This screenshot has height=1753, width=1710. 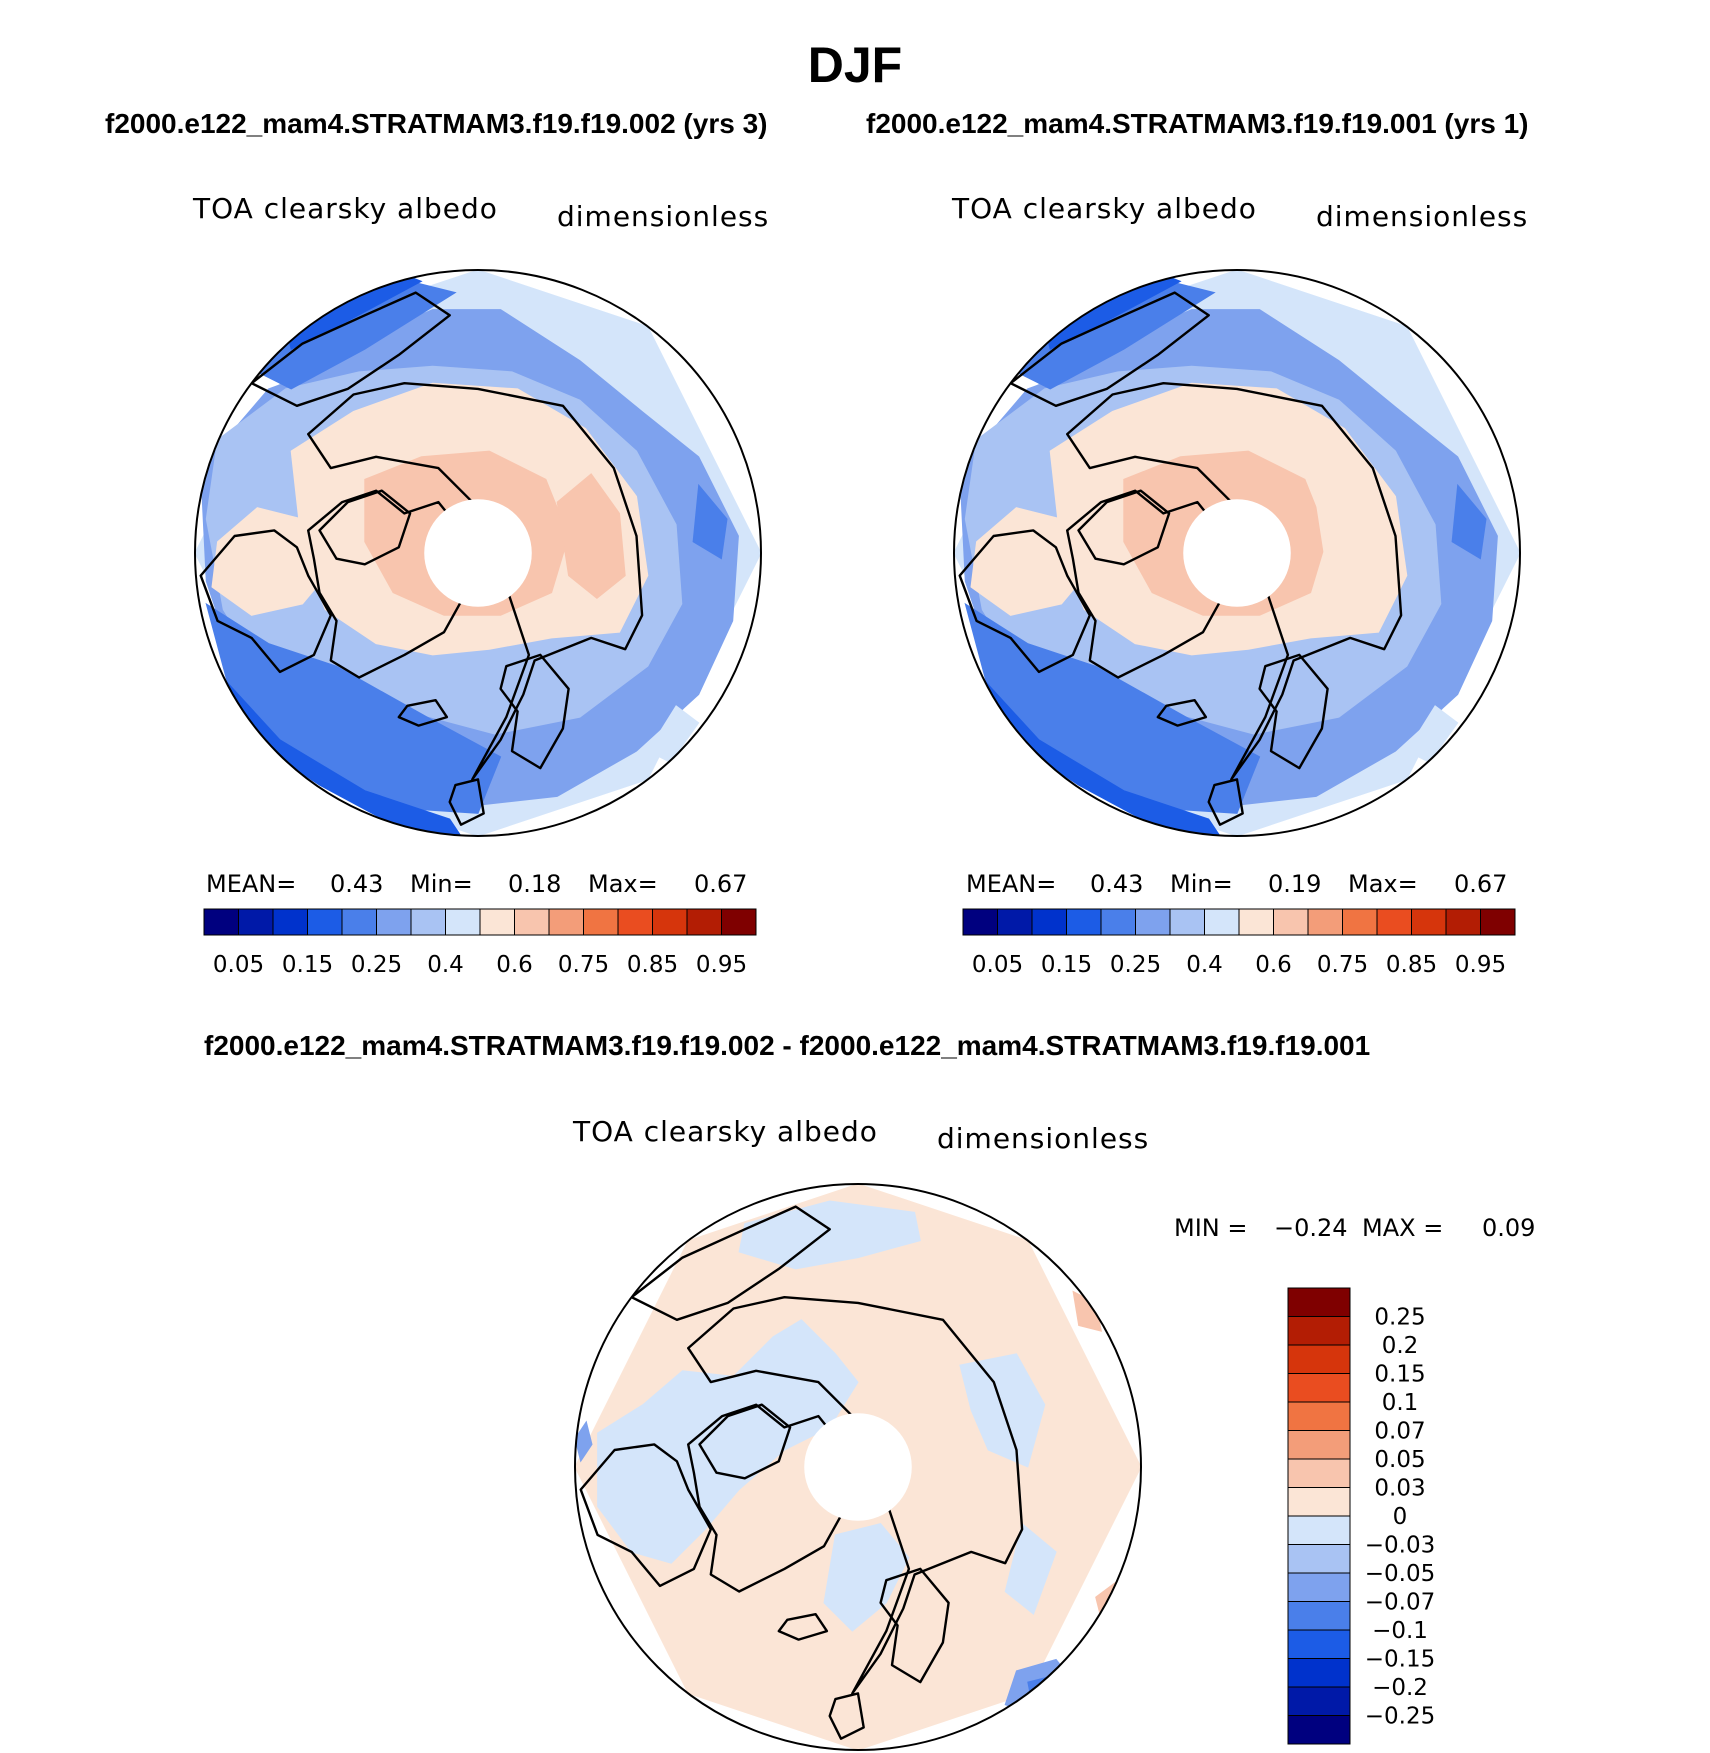 I want to click on cbar3-tick-label-4: 0.07, so click(x=1399, y=1432).